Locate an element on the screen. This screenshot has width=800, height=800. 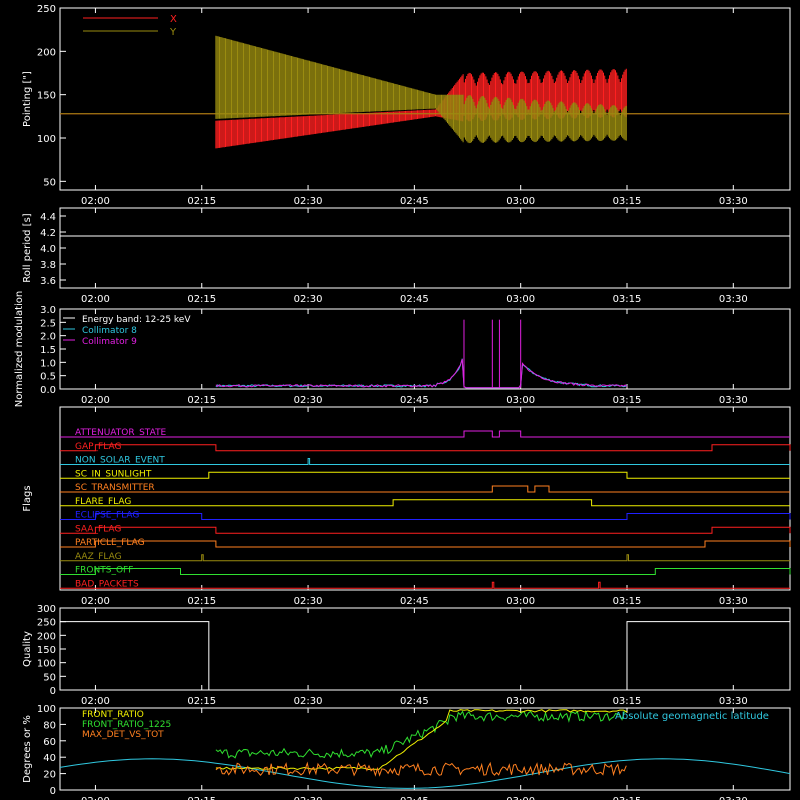
flag-label: NON_SOLAR_EVENT is located at coordinates (120, 461).